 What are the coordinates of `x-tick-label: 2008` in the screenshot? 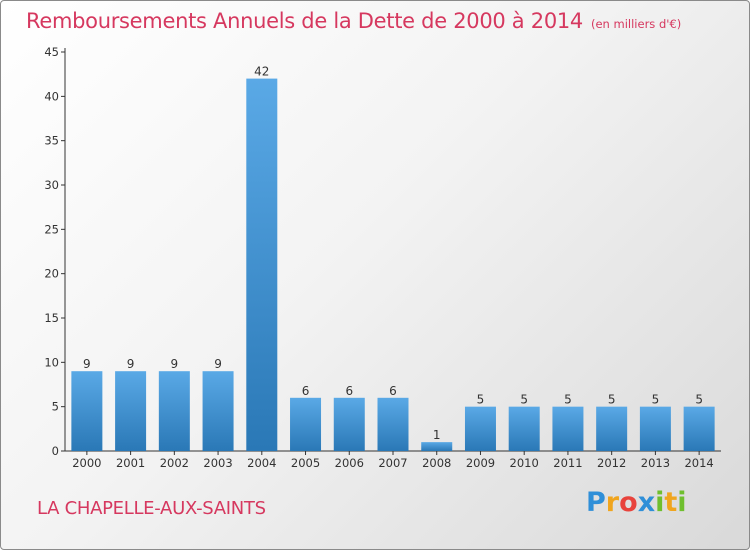 It's located at (436, 463).